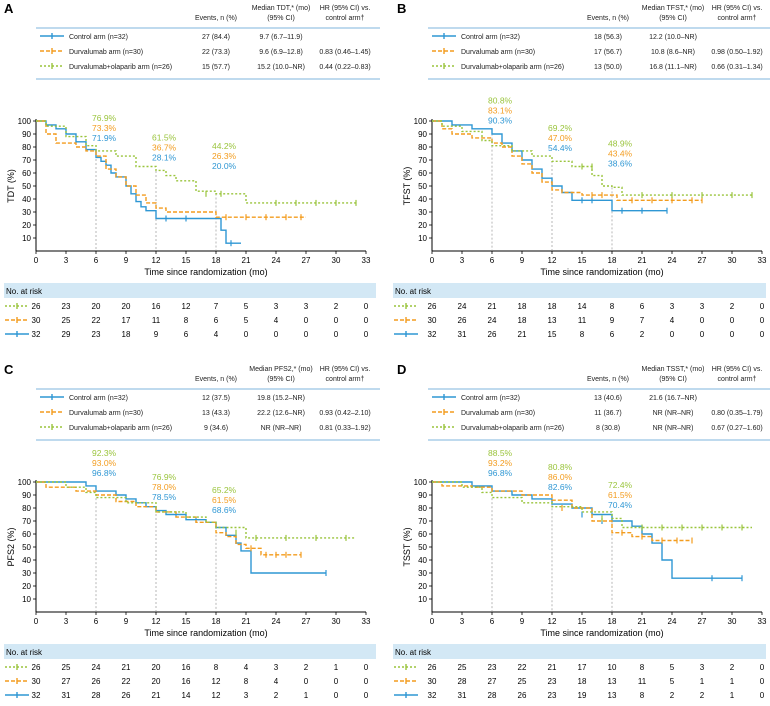 Image resolution: width=770 pixels, height=706 pixels. I want to click on hr-value: 0.67 (0.27–1.60), so click(736, 428).